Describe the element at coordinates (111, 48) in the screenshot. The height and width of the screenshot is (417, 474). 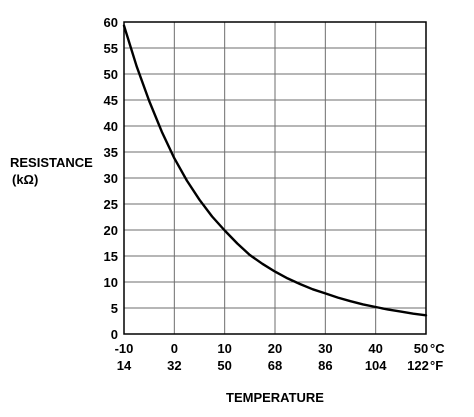
I see `y-tick-label: 55` at that location.